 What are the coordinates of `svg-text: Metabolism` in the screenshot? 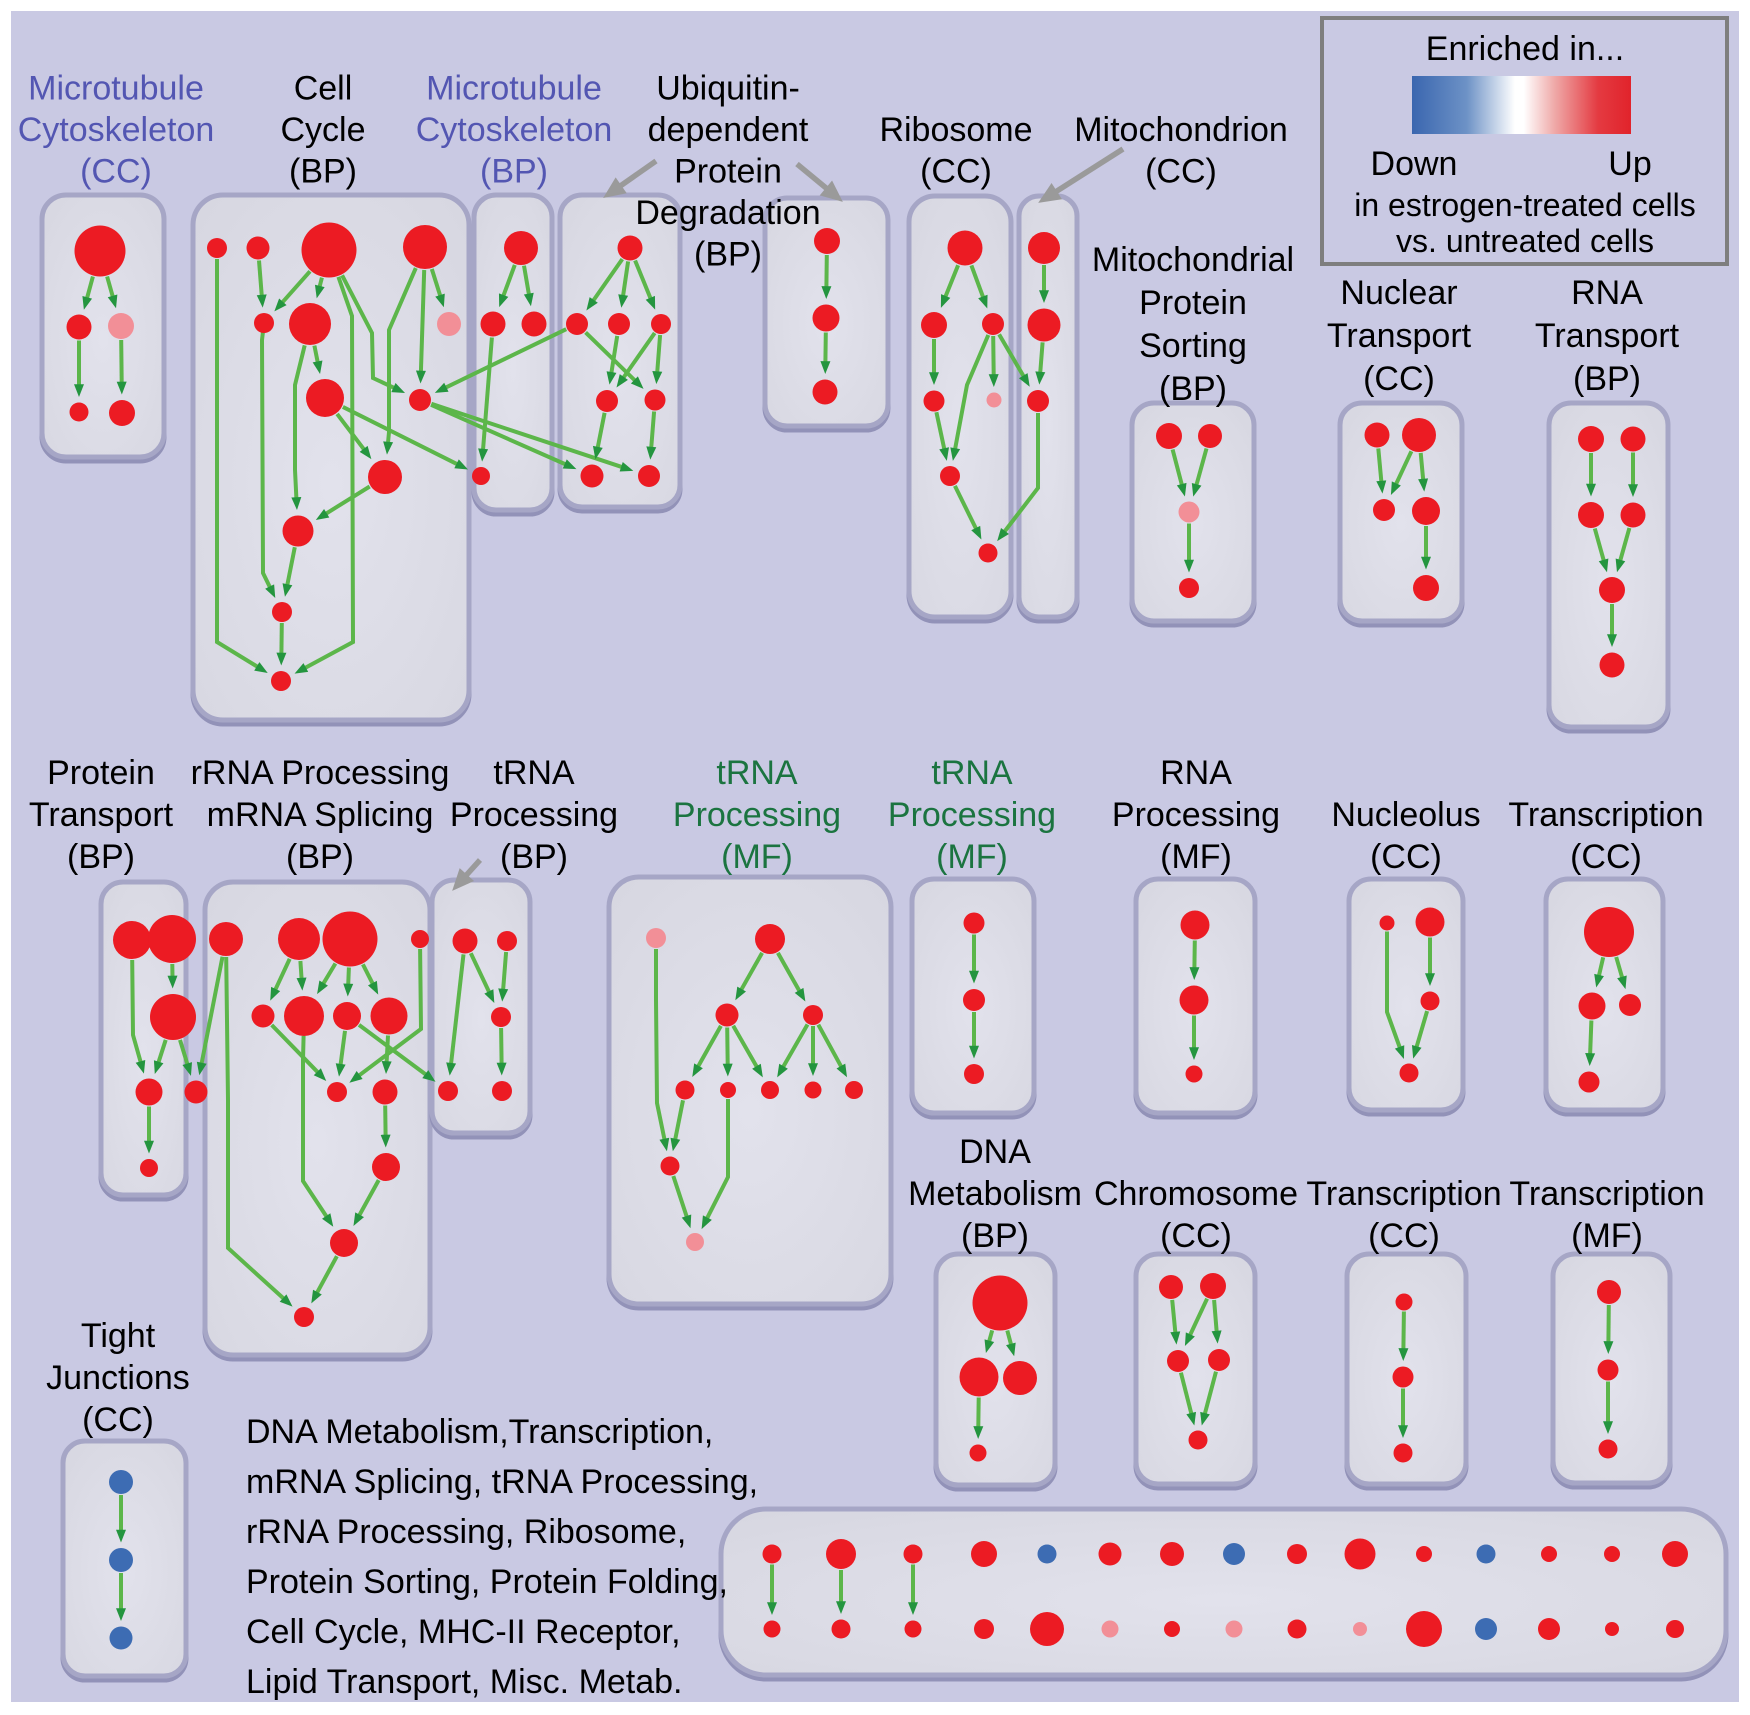 It's located at (995, 1194).